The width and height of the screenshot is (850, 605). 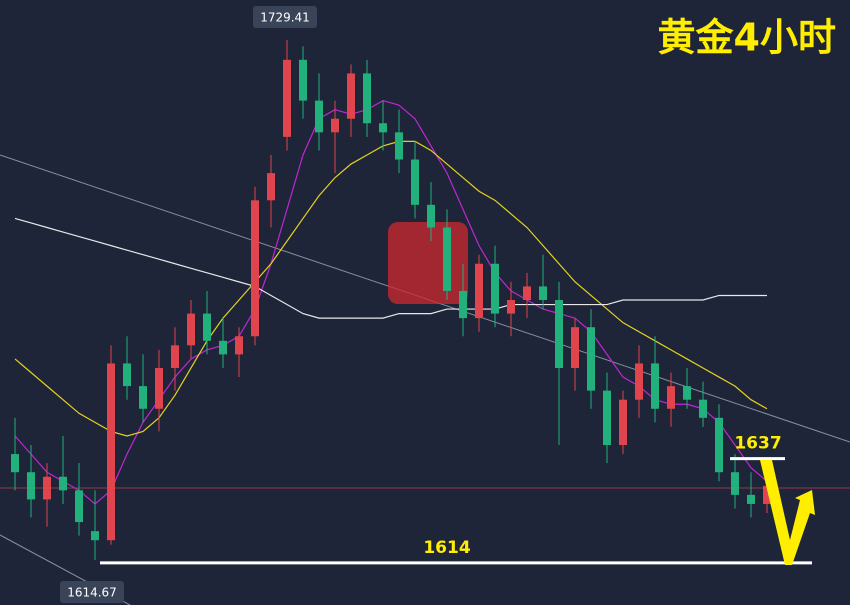 I want to click on watermark-seal, so click(x=428, y=263).